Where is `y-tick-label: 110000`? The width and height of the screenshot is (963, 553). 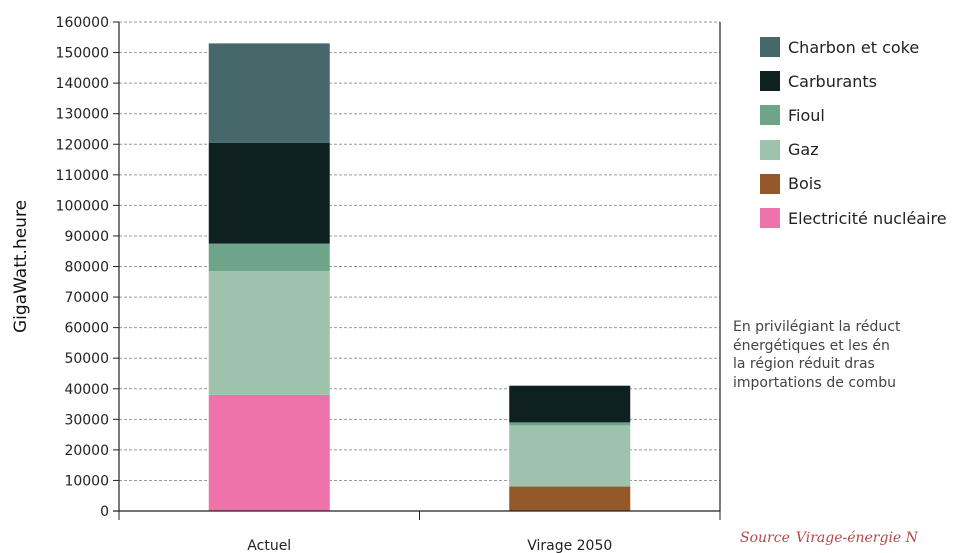
y-tick-label: 110000 is located at coordinates (82, 176).